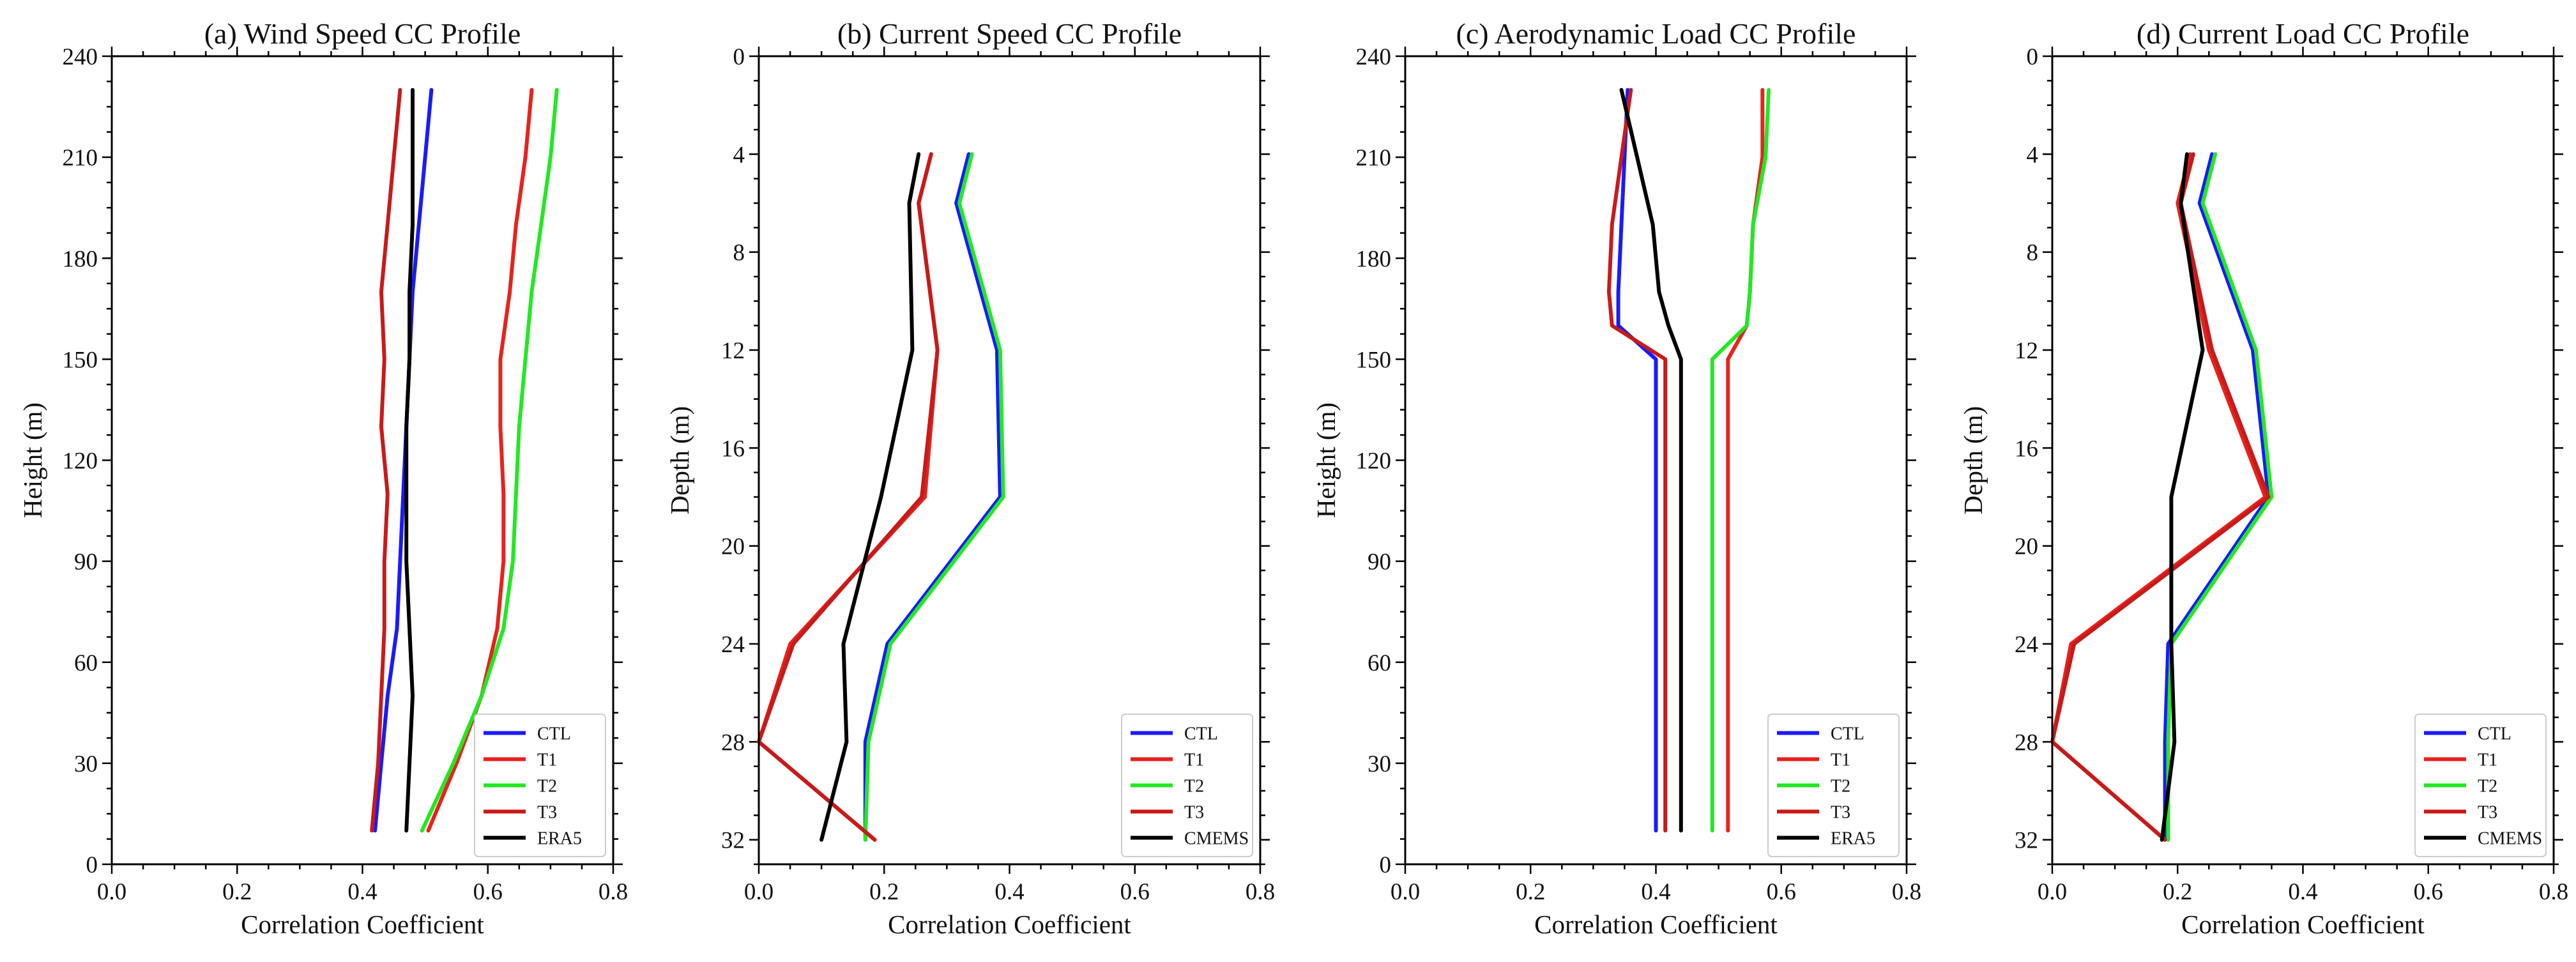 The height and width of the screenshot is (962, 2576). What do you see at coordinates (80, 57) in the screenshot?
I see `y-tick-label: 240` at bounding box center [80, 57].